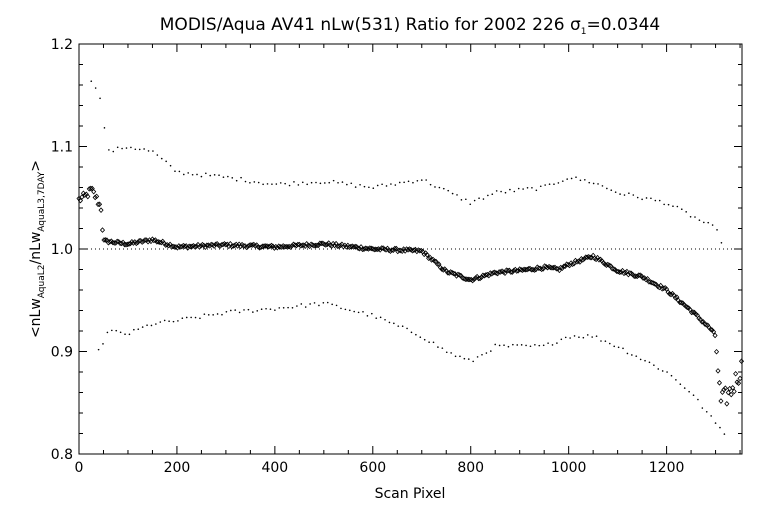 The height and width of the screenshot is (512, 768). I want to click on y-tick-label: 1.1, so click(62, 148).